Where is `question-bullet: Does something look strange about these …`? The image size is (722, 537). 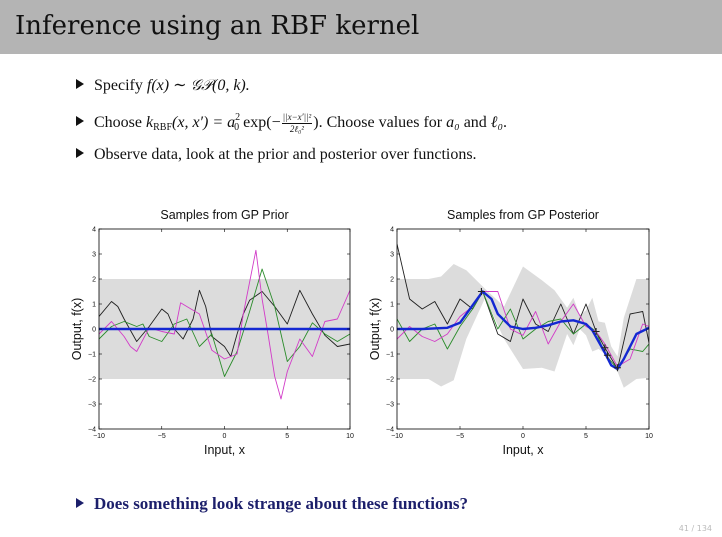
question-bullet: Does something look strange about these … is located at coordinates (272, 504).